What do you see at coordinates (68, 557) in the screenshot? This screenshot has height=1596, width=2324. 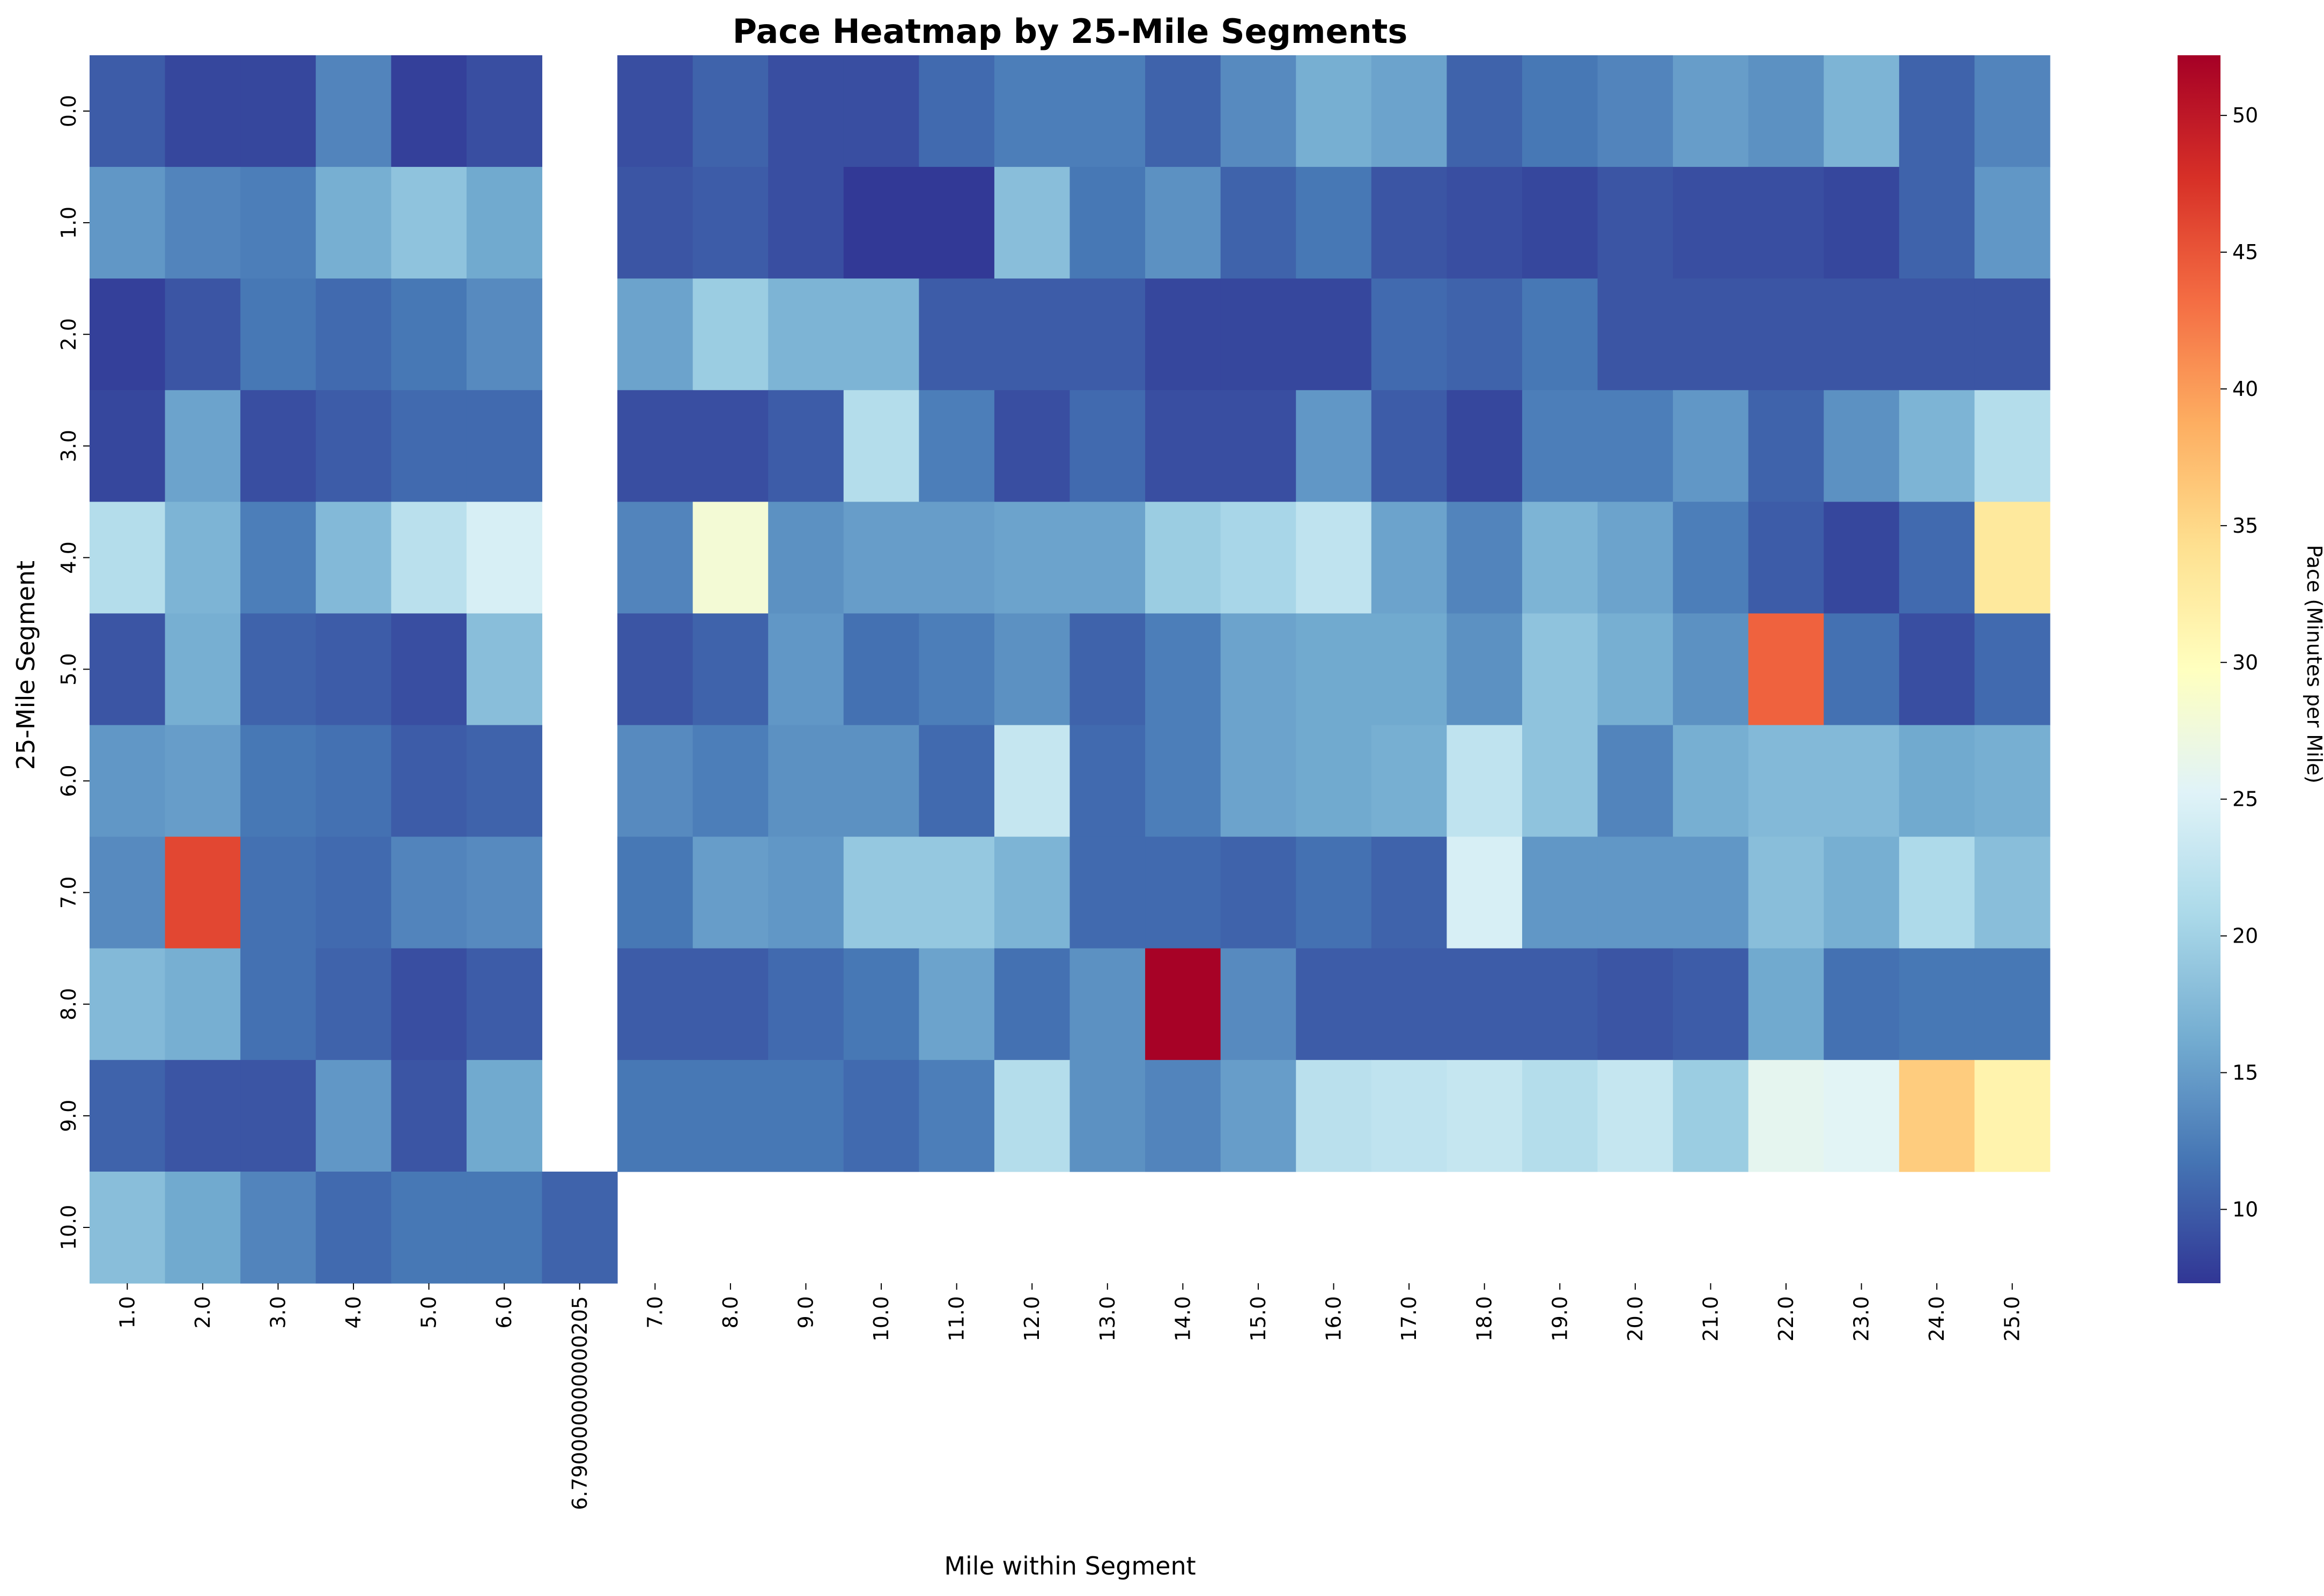 I see `y-tick-label: 4.0` at bounding box center [68, 557].